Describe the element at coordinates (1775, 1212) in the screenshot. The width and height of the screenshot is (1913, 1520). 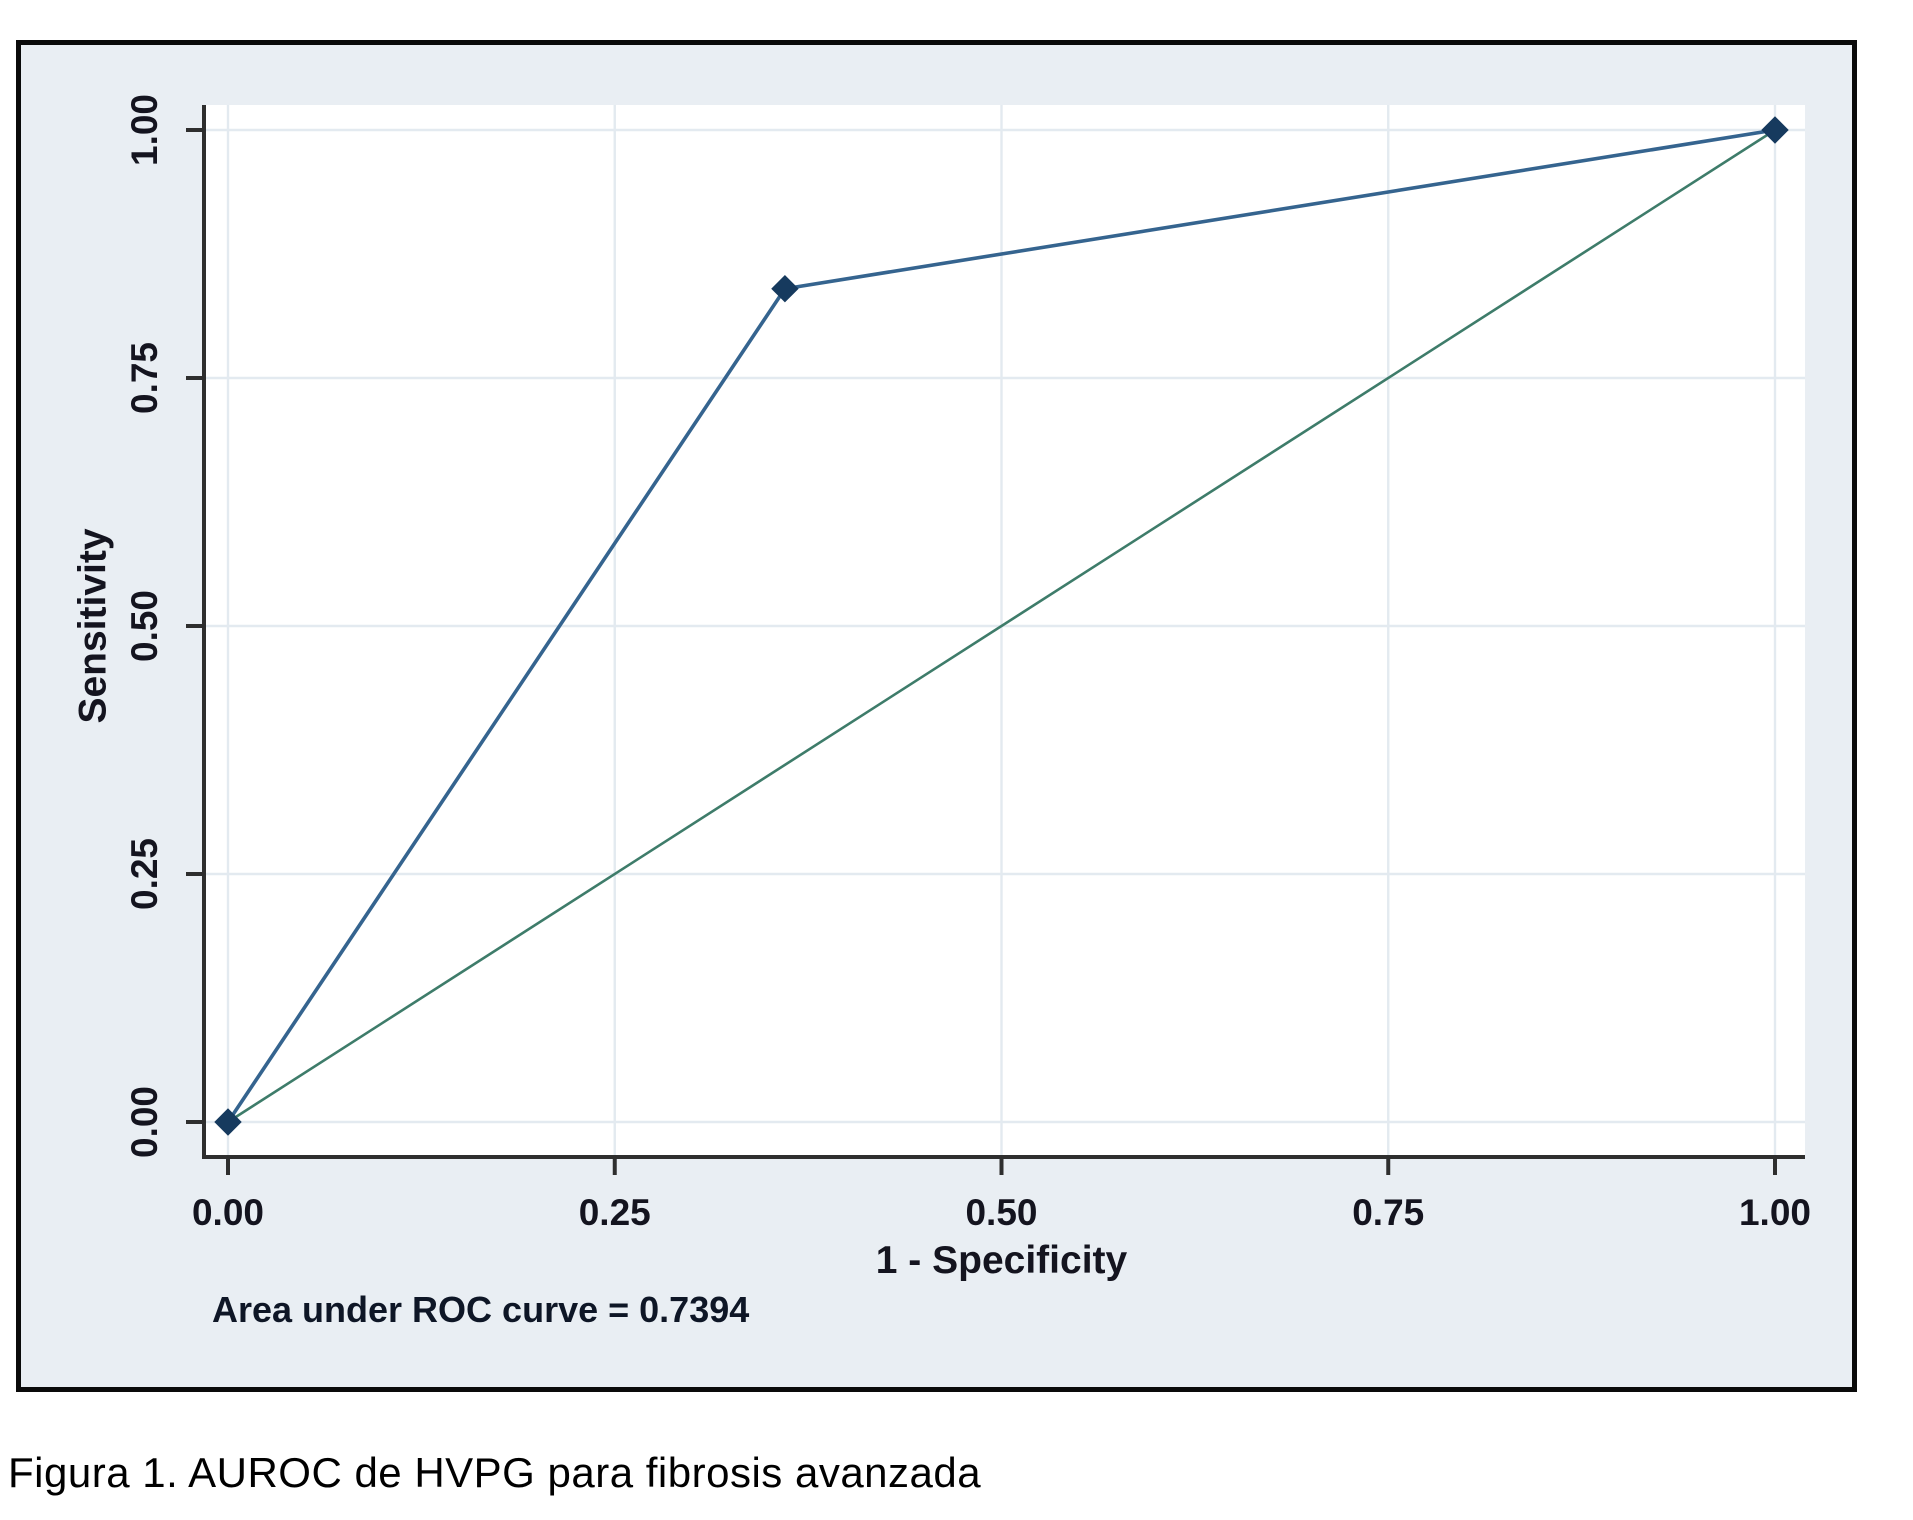
I see `x-tick-label: 1.00` at that location.